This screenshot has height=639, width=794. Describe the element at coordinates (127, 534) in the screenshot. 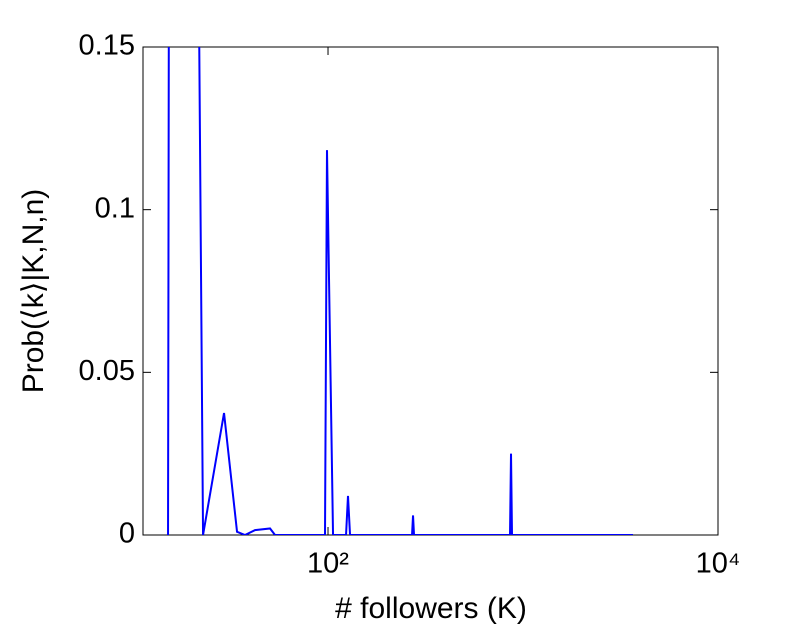

I see `y-tick-label: 0` at that location.